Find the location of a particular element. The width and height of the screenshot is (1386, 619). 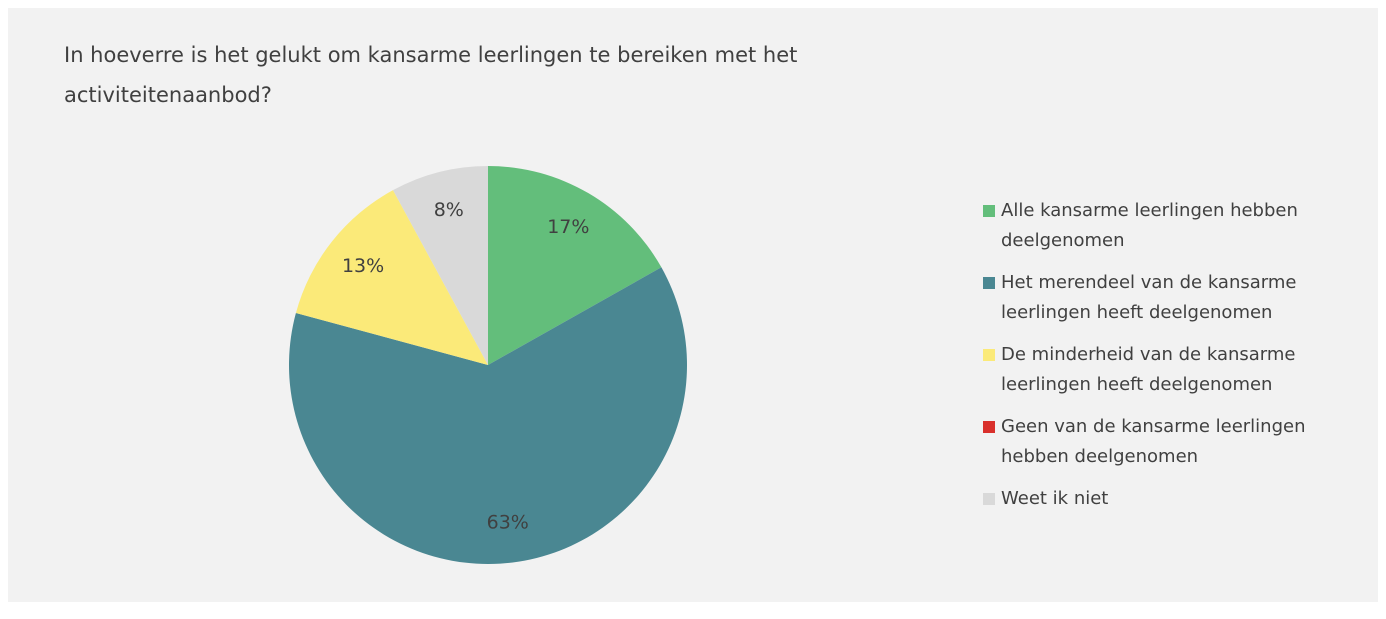

data-label: 63% is located at coordinates (508, 522).